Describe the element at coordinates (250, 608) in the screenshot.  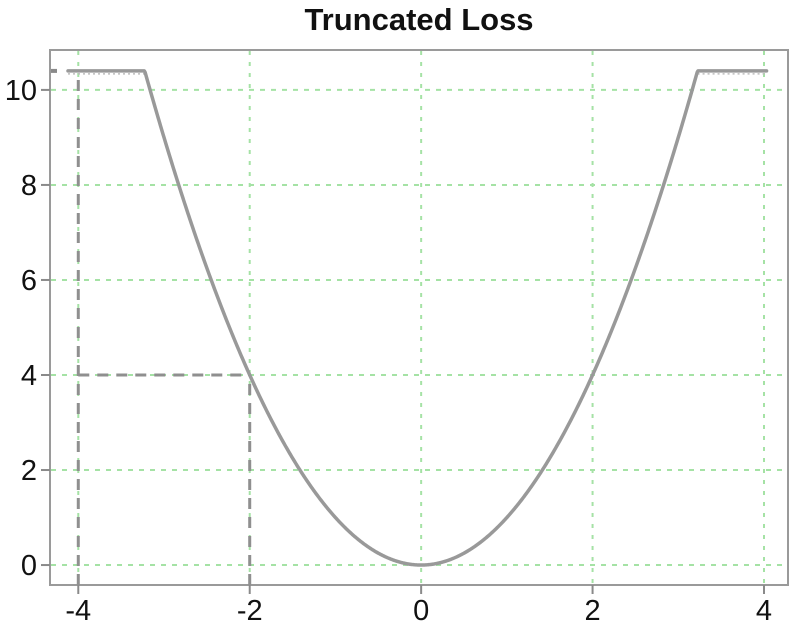
I see `x-tick-label: -2` at that location.